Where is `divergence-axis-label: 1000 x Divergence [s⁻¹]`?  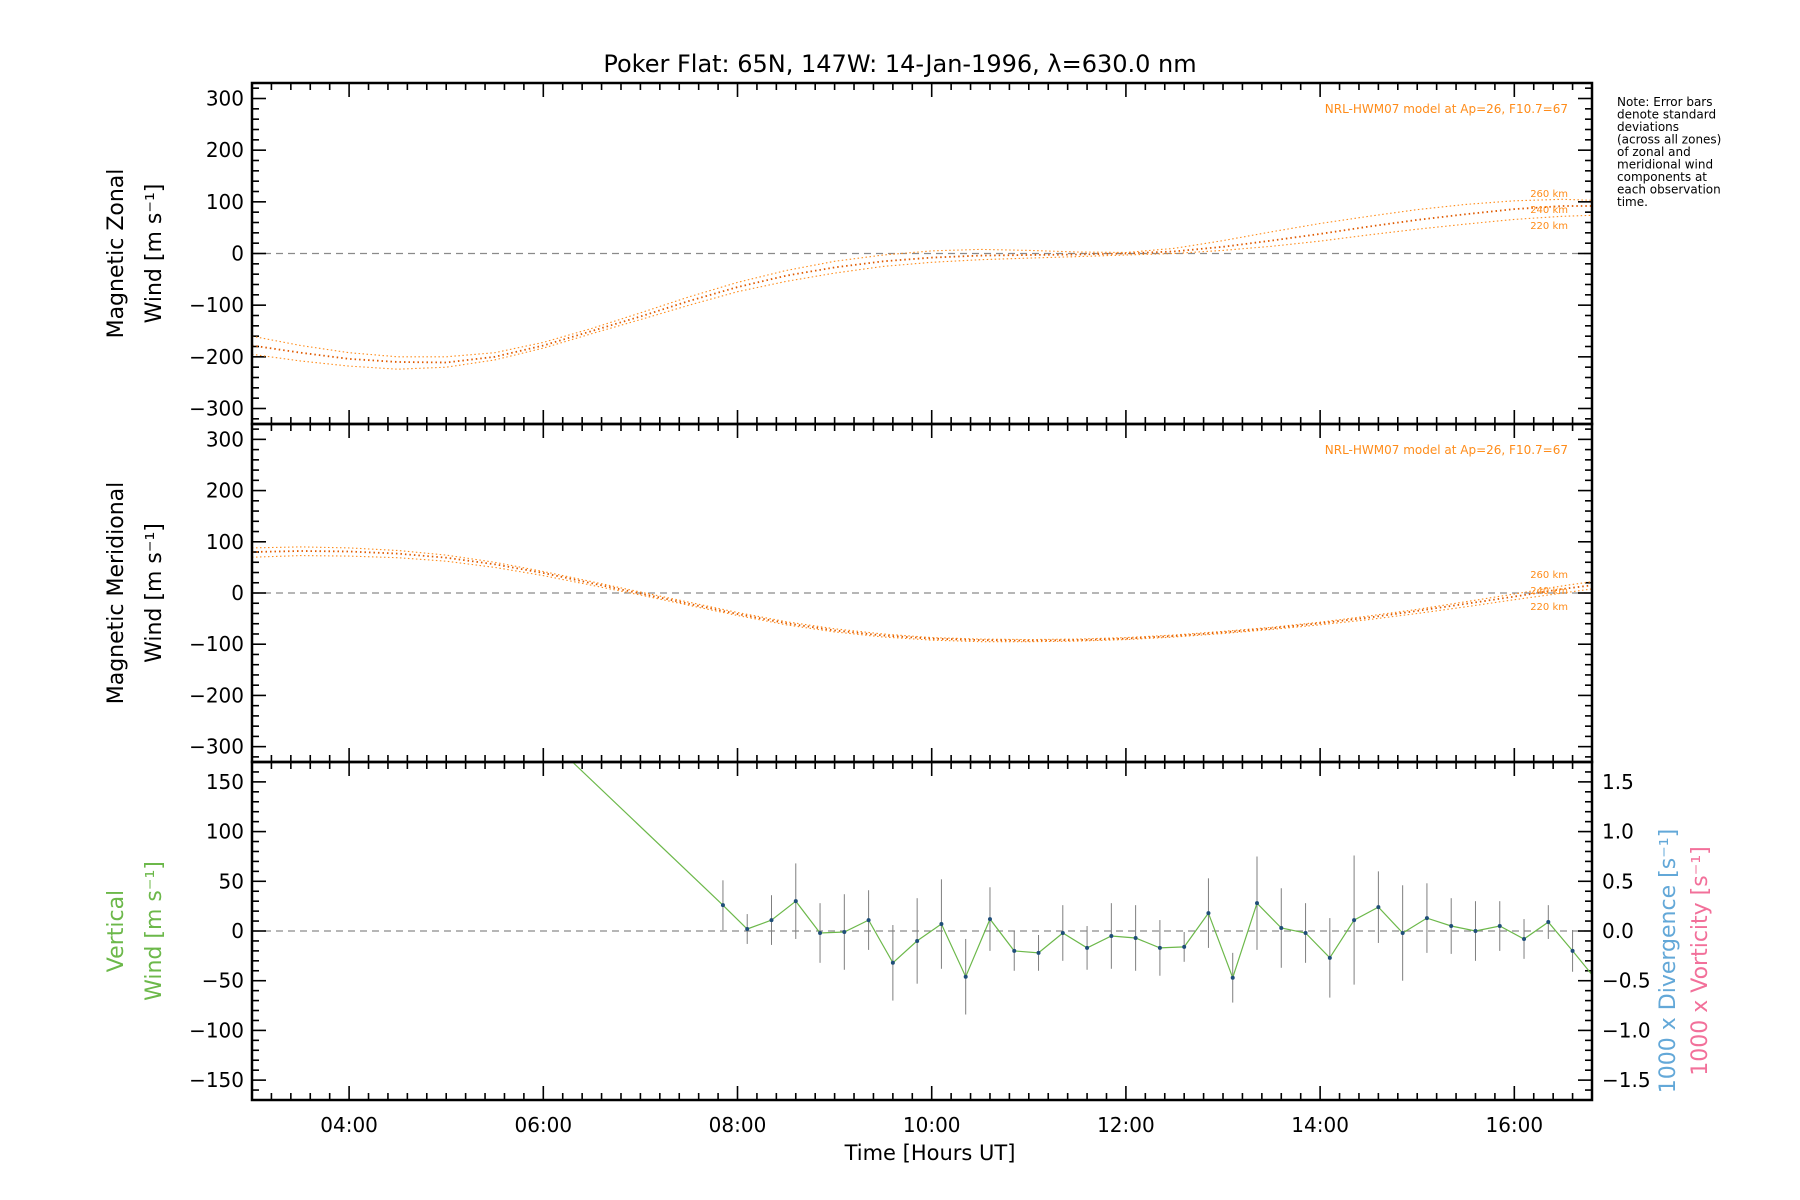
divergence-axis-label: 1000 x Divergence [s⁻¹] is located at coordinates (1668, 961).